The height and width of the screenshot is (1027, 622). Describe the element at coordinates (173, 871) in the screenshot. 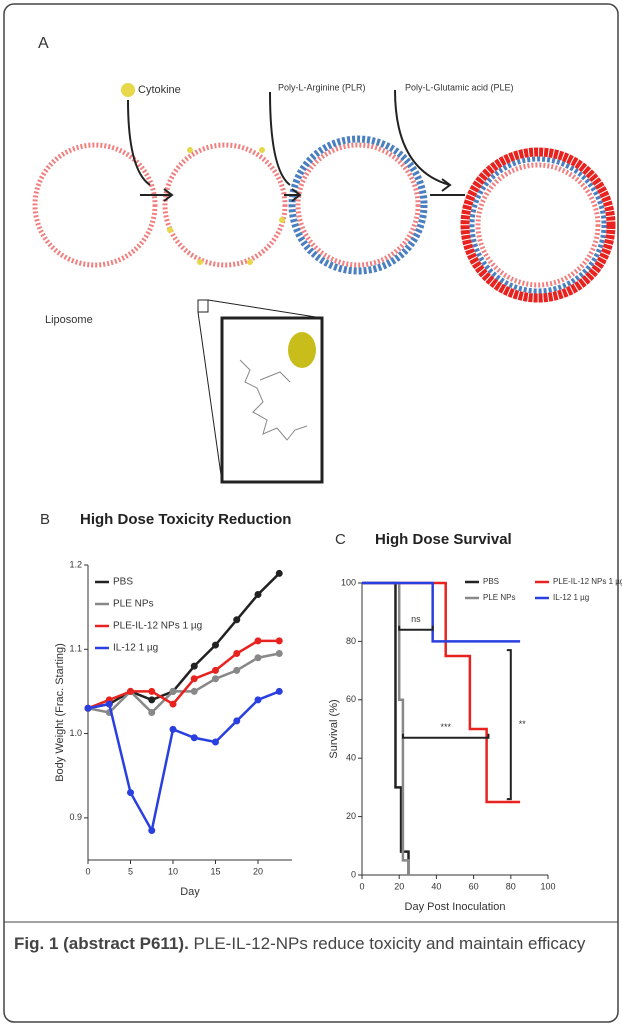

I see `x-tick-label: 10` at that location.